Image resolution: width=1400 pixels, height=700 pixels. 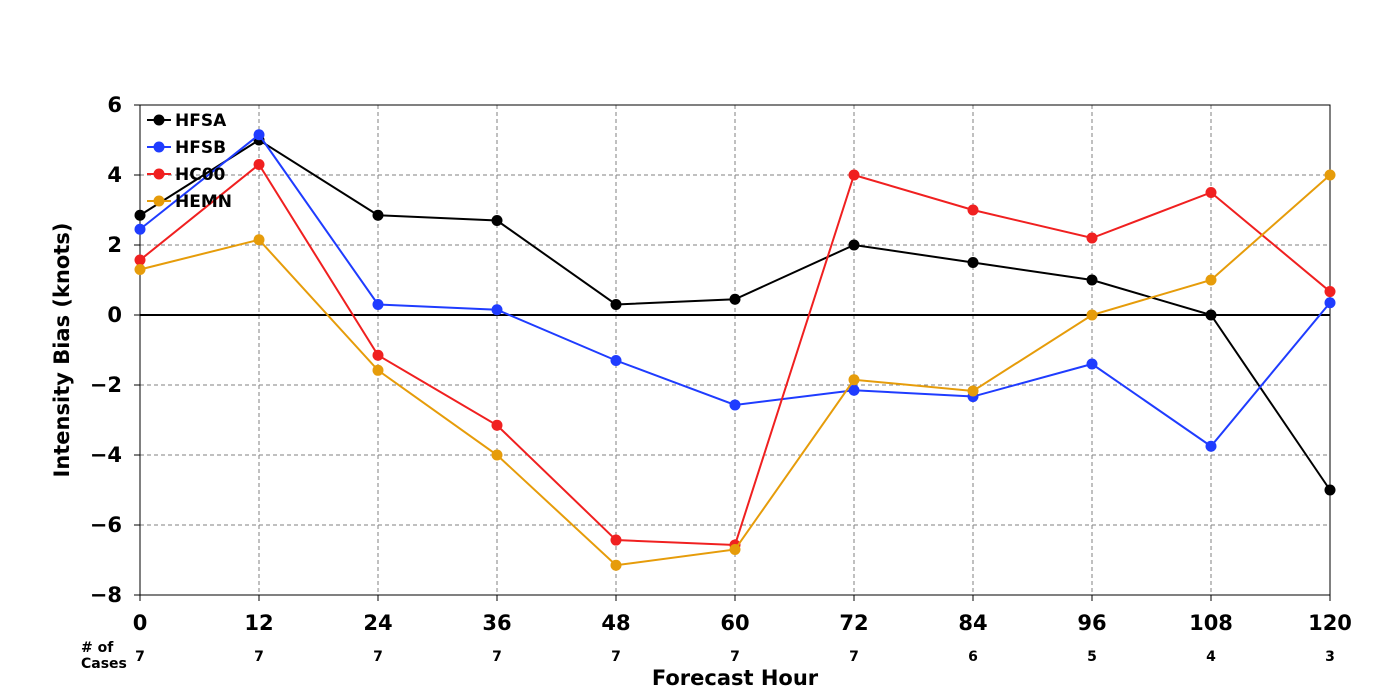 What do you see at coordinates (200, 175) in the screenshot?
I see `legend-label: HC00` at bounding box center [200, 175].